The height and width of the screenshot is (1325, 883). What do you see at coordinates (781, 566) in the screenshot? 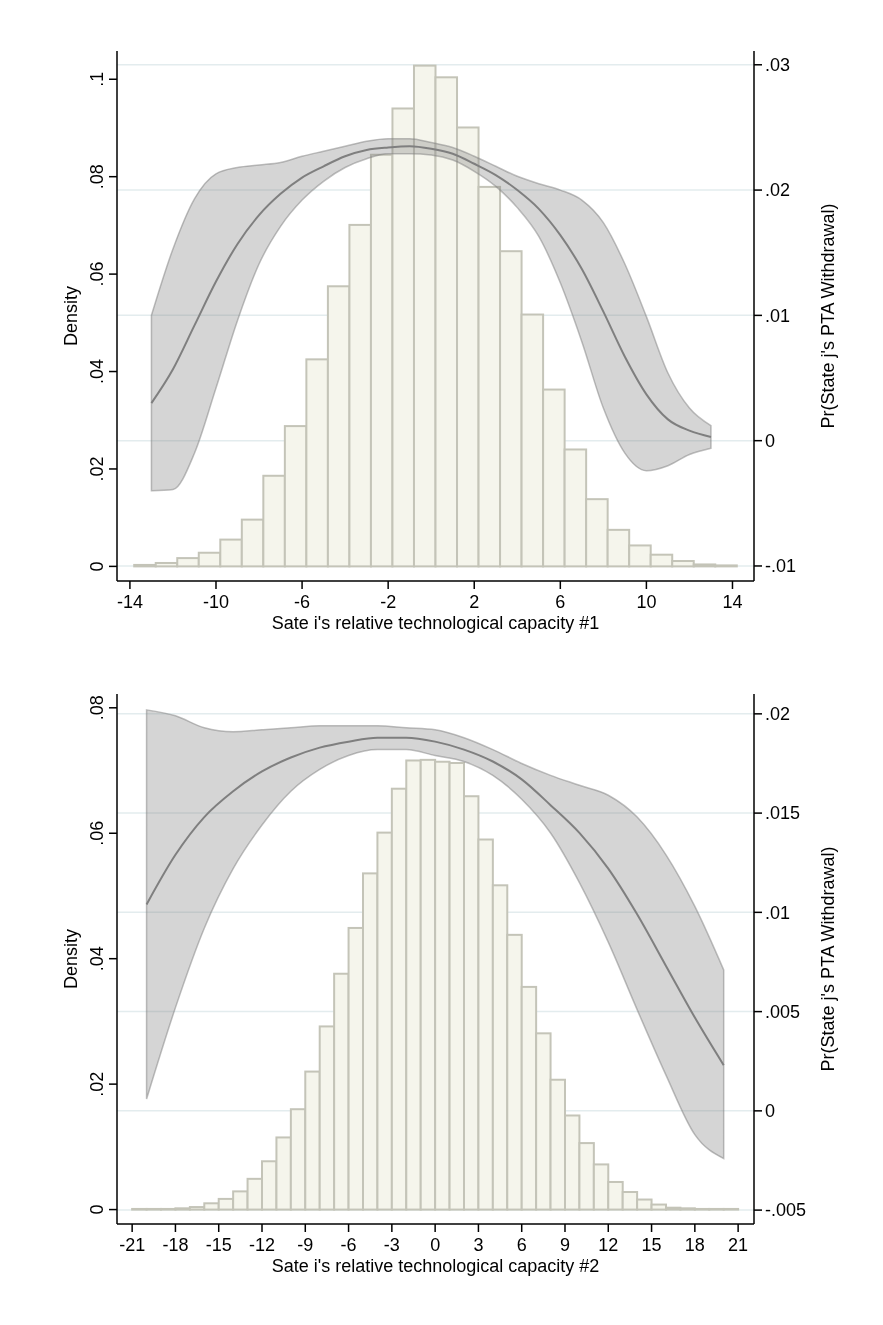
I see `y2-tick-label: -.01` at bounding box center [781, 566].